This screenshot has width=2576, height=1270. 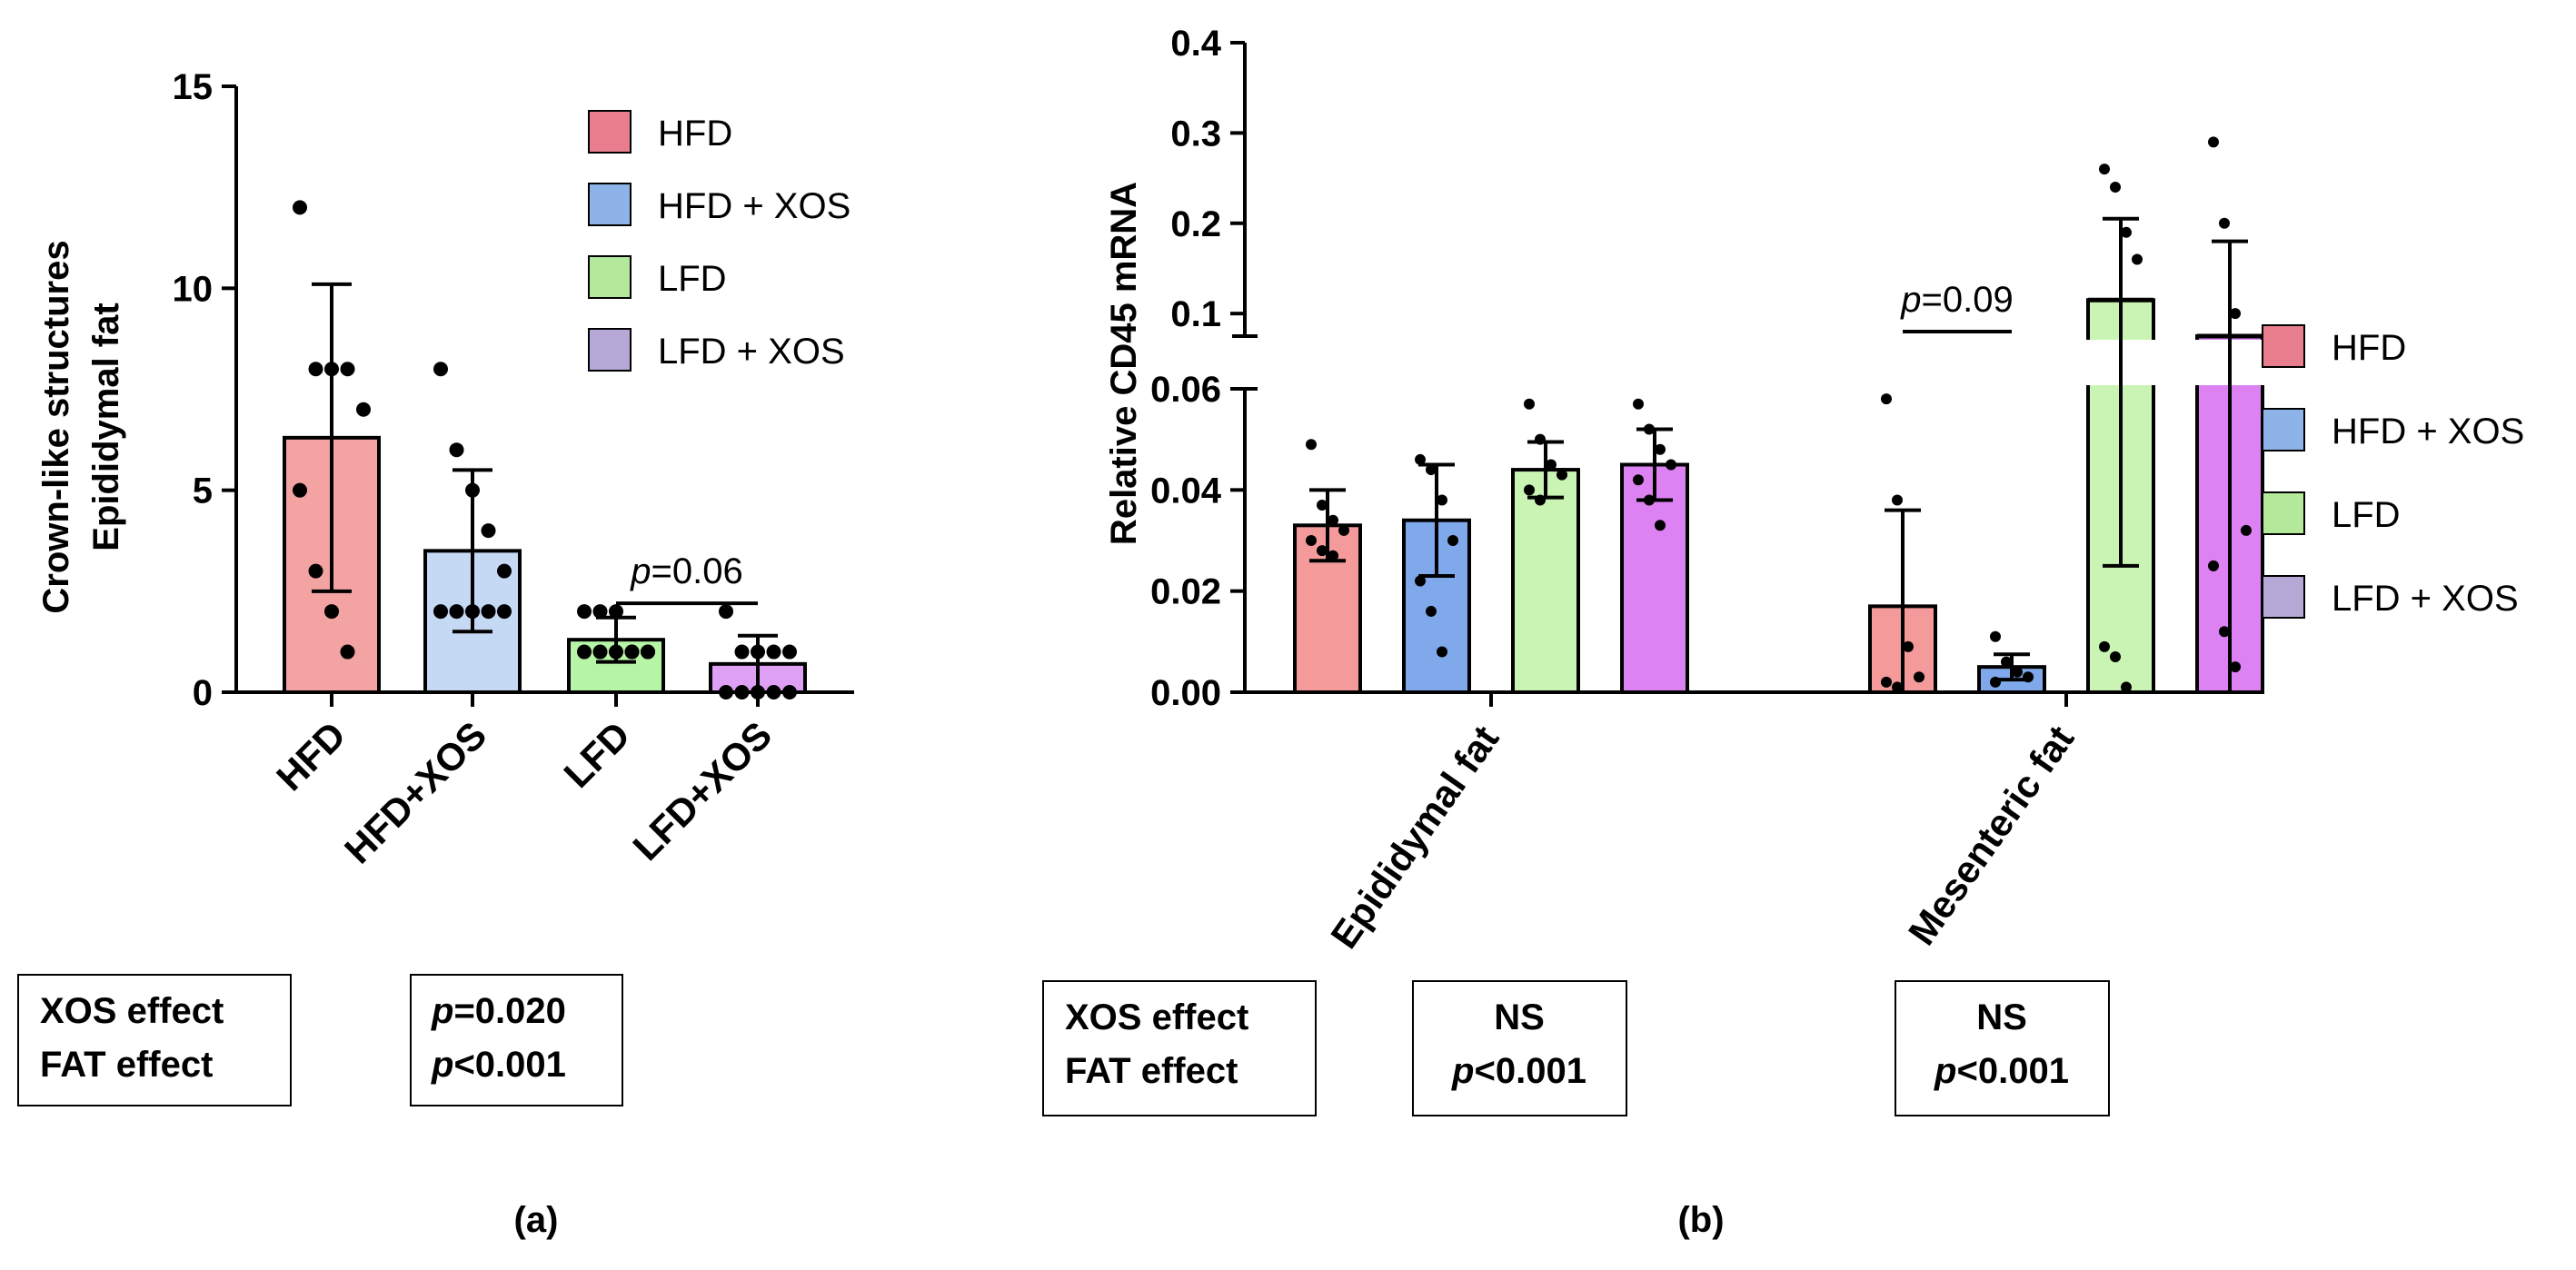 What do you see at coordinates (1152, 1071) in the screenshot?
I see `panel-b-effect-label-fat: FAT effect` at bounding box center [1152, 1071].